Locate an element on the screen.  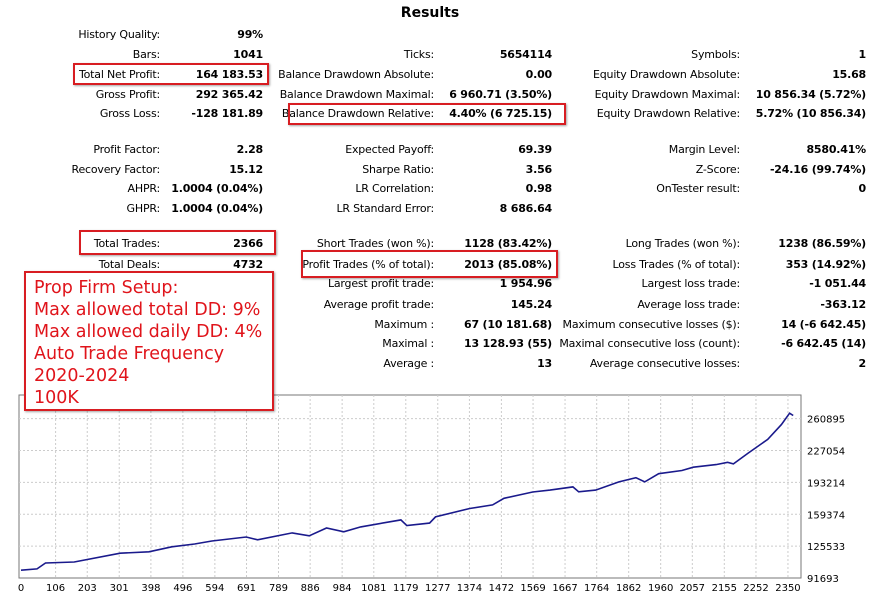
x-tick-label: 2155 is located at coordinates (724, 588).